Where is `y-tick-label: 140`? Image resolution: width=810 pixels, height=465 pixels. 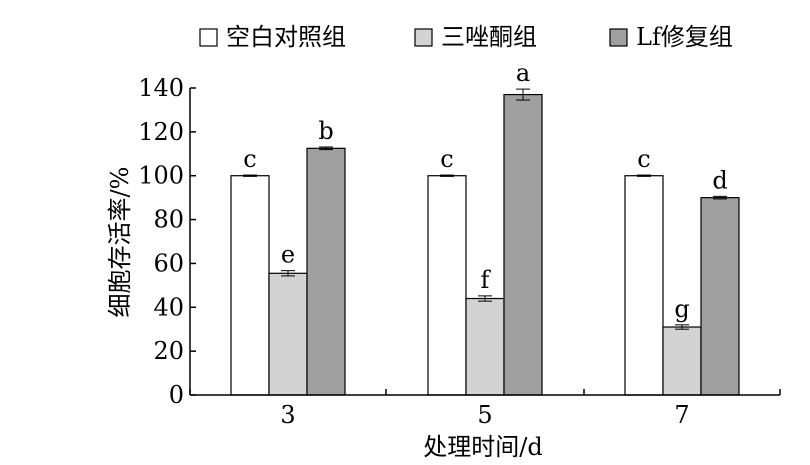
y-tick-label: 140 is located at coordinates (161, 88).